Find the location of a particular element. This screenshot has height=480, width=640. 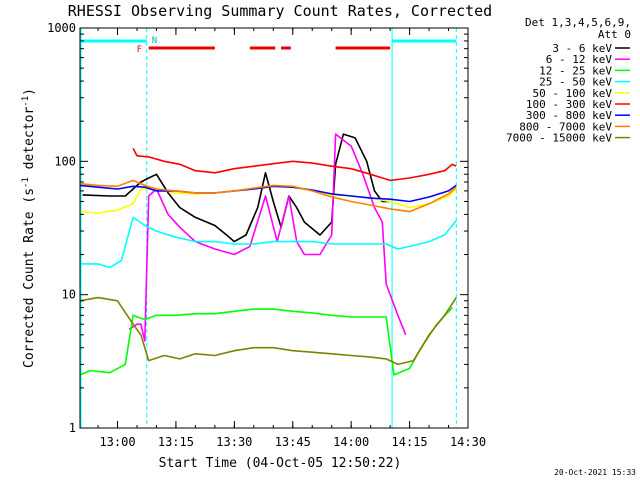

y-tick-label: 1 is located at coordinates (72, 428).